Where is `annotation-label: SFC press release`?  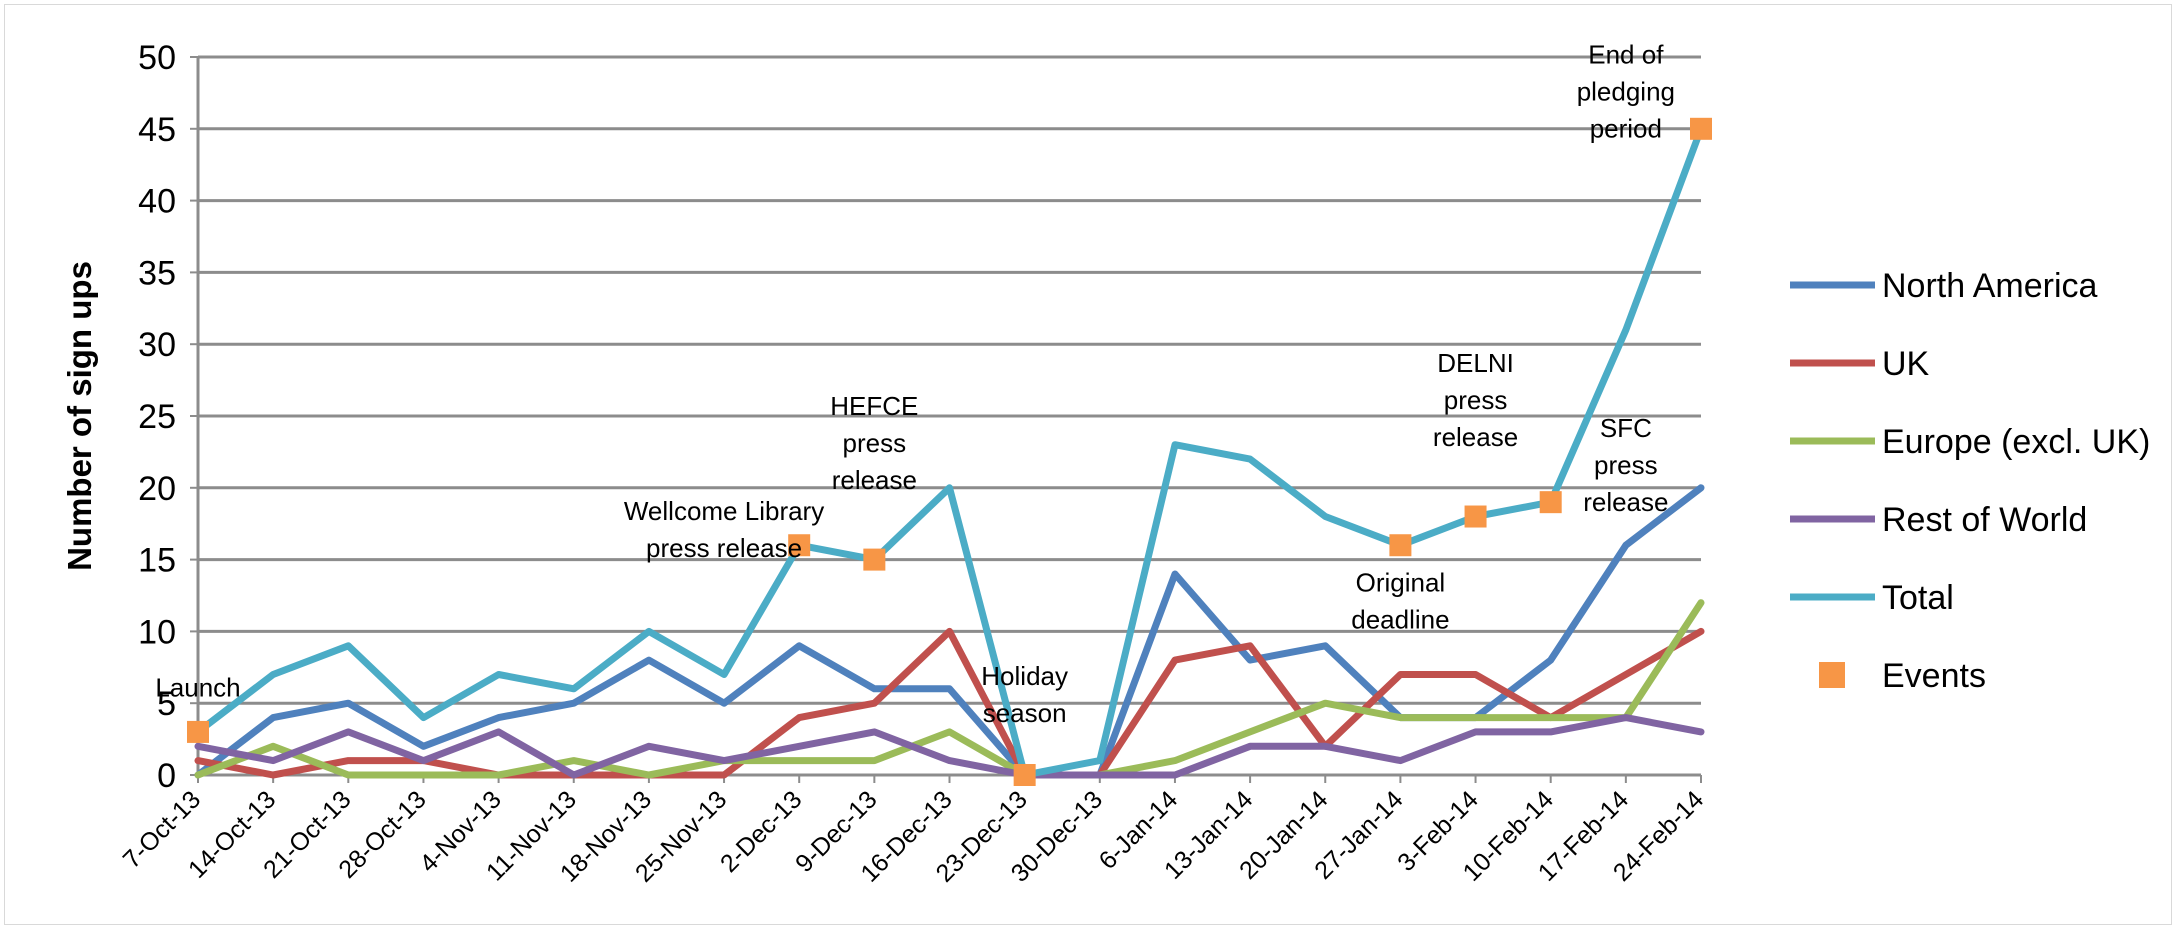 annotation-label: SFC press release is located at coordinates (1625, 465).